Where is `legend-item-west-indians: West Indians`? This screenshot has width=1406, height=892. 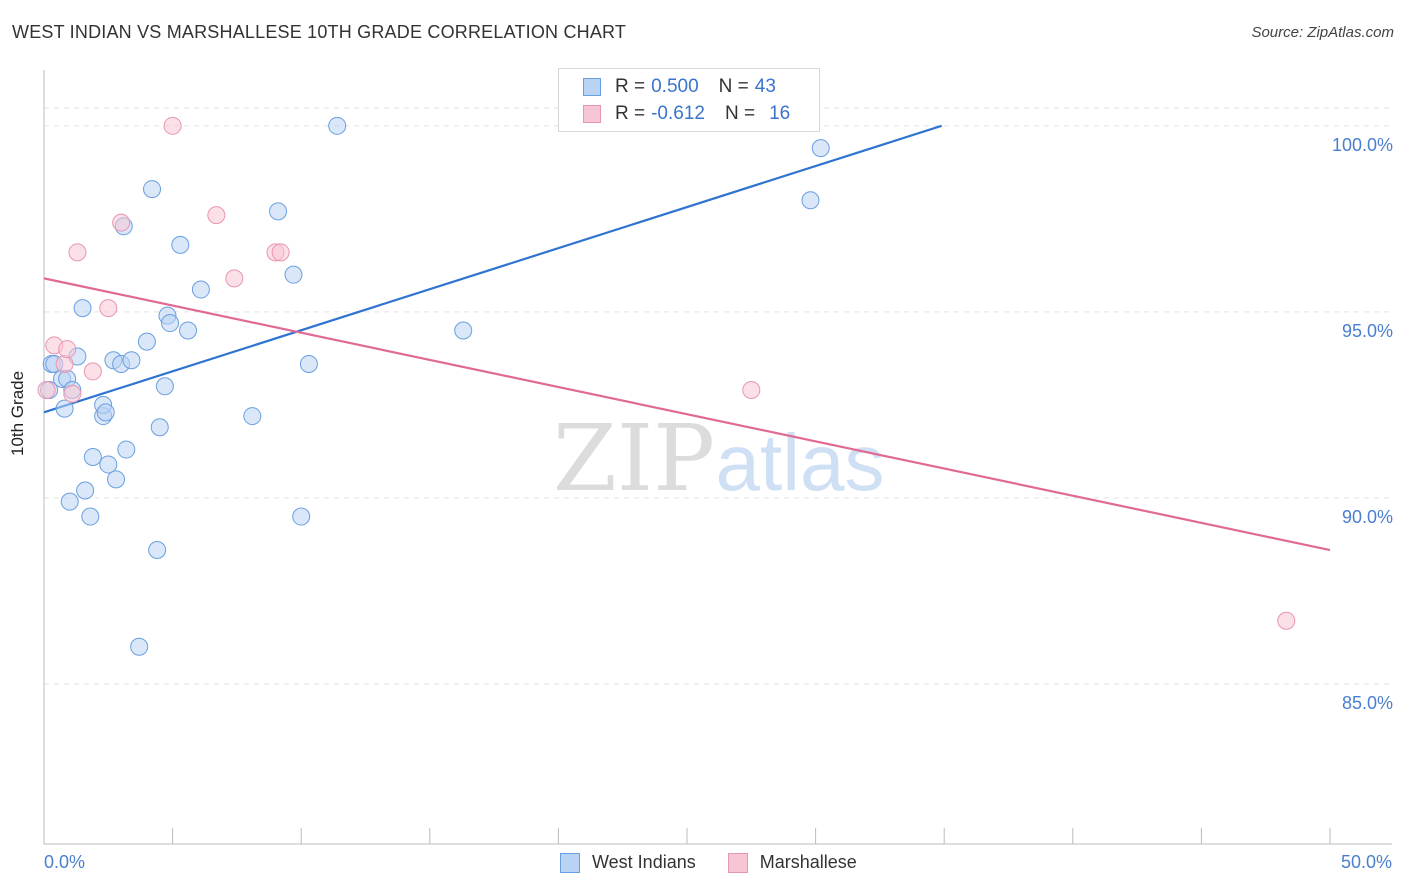
legend-item-west-indians: West Indians is located at coordinates (628, 862).